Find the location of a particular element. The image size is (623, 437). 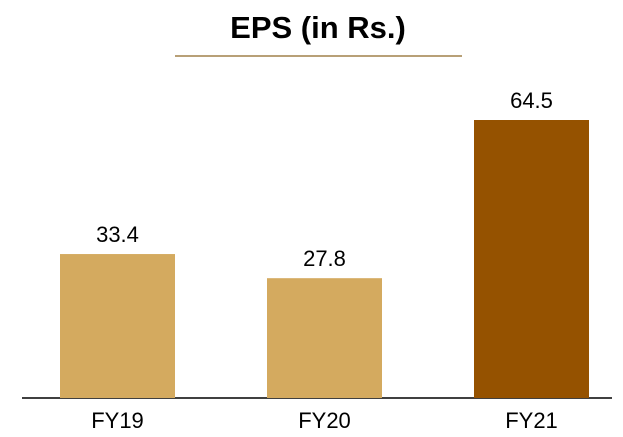

value-label: 27.8 is located at coordinates (324, 258).